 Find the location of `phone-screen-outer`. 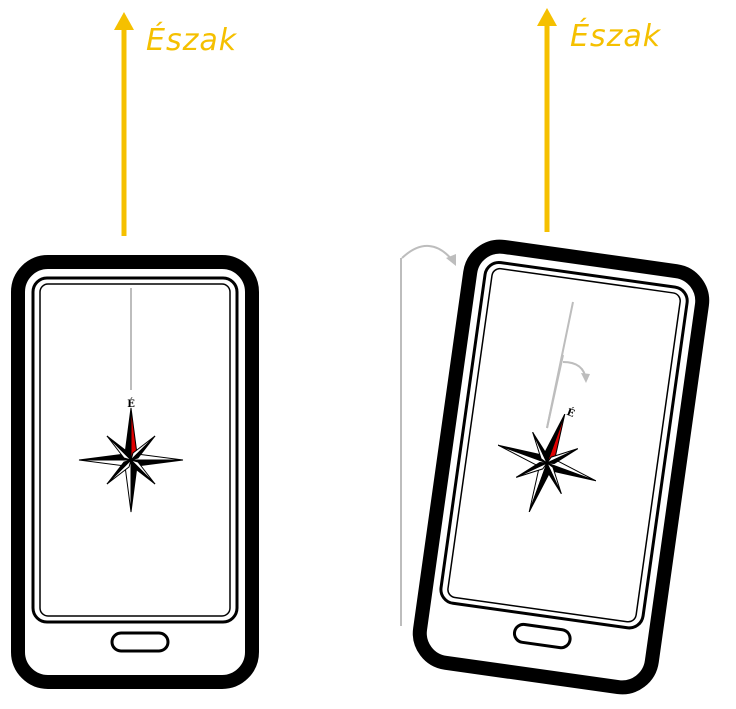

phone-screen-outer is located at coordinates (135, 450).